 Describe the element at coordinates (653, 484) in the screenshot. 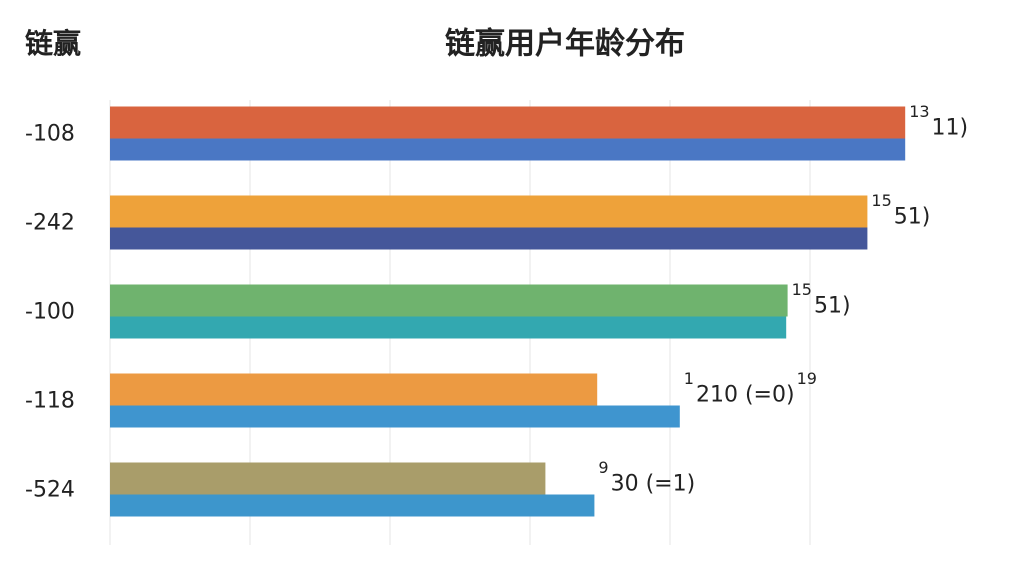

I see `annotation: 30 (=1)` at that location.